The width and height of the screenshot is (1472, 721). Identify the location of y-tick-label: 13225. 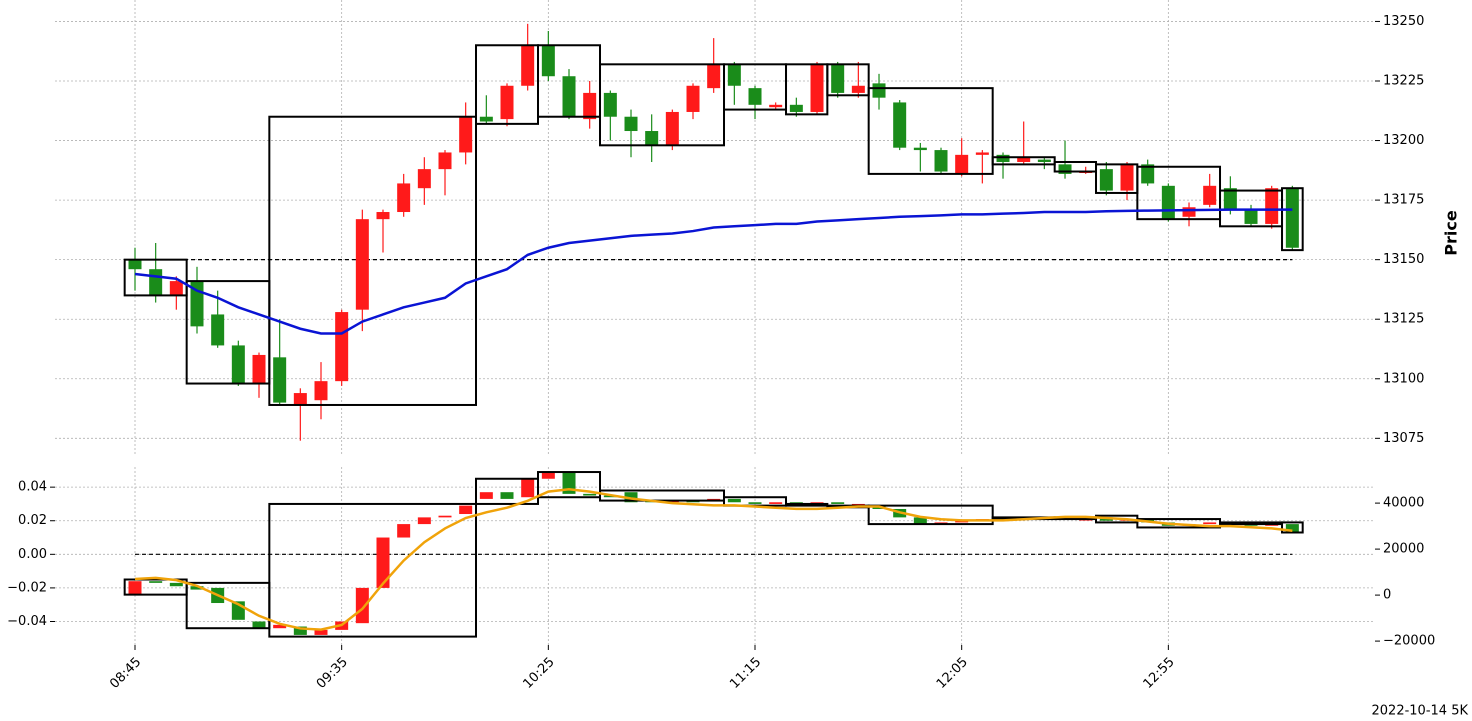
(1403, 80).